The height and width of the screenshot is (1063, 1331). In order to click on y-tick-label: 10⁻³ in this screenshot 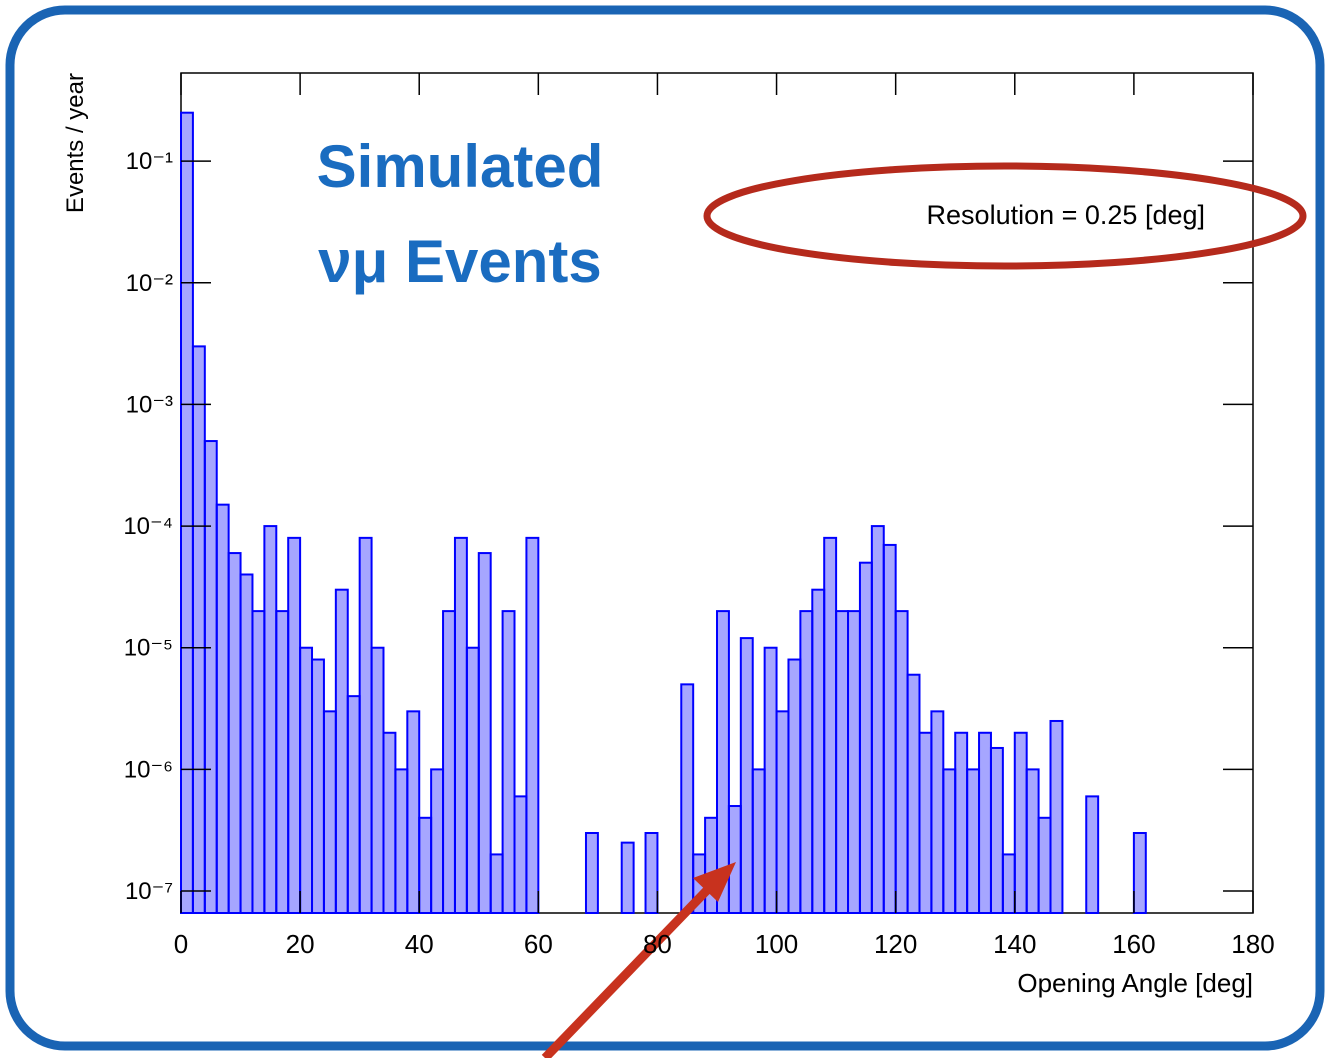, I will do `click(149, 404)`.